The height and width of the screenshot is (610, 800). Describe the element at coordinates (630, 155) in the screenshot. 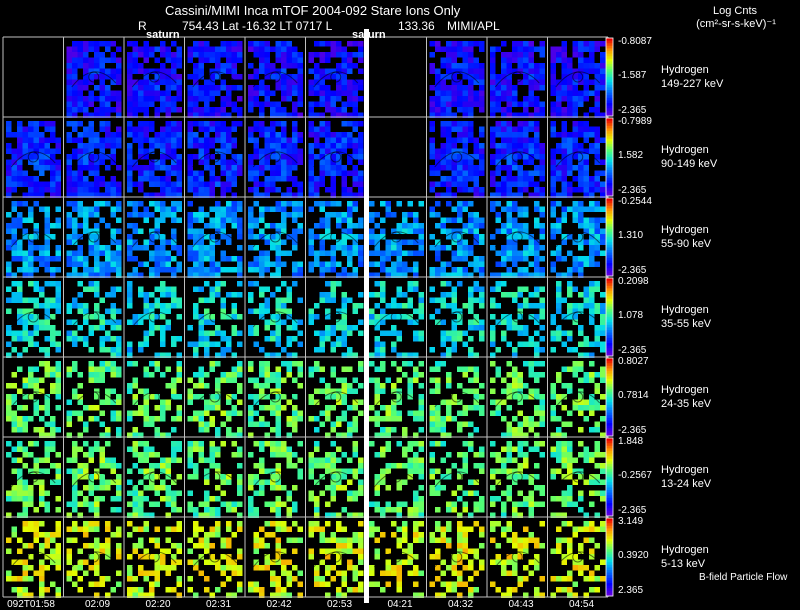

I see `colorbar-cmid-label: 1.582` at that location.